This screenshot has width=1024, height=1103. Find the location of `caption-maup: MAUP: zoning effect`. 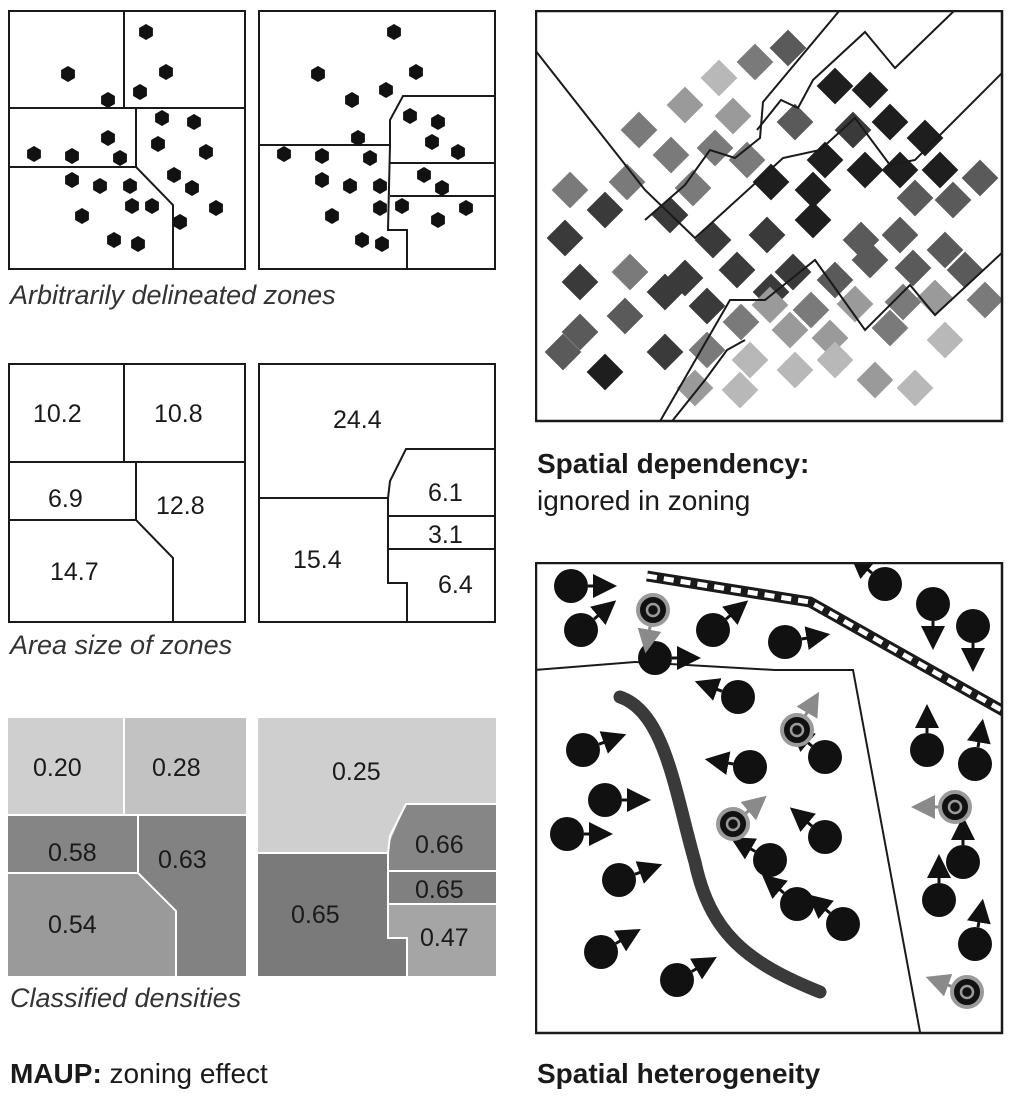

caption-maup: MAUP: zoning effect is located at coordinates (139, 1074).